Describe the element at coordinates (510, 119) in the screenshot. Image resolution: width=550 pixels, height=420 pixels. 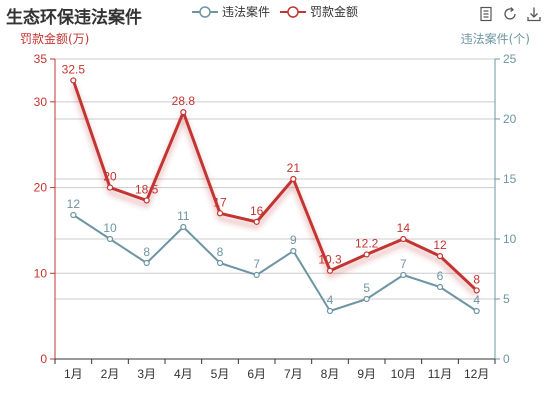
I see `y-right-tick-label: 20` at that location.